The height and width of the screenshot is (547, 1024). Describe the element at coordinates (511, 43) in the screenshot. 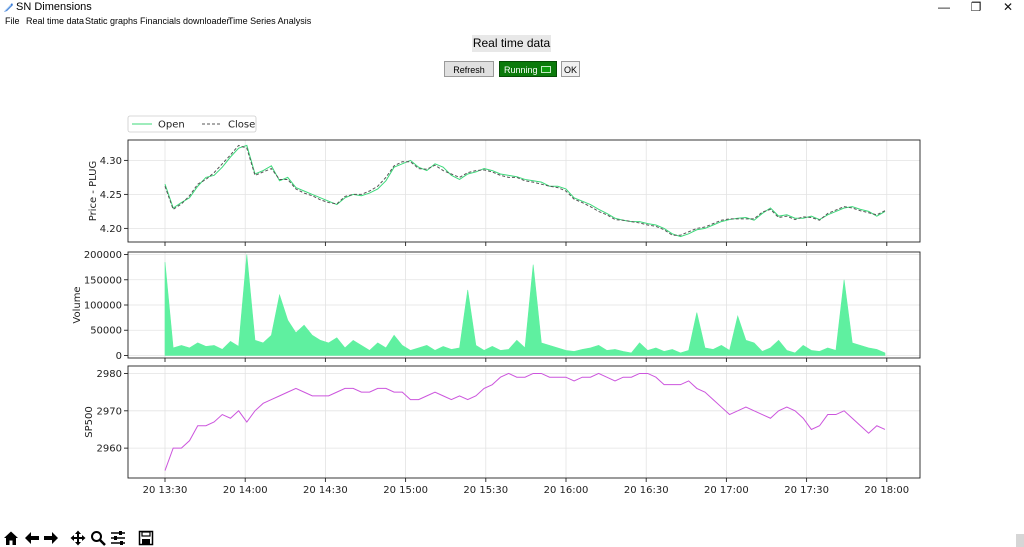

I see `page-title: Real time data` at that location.